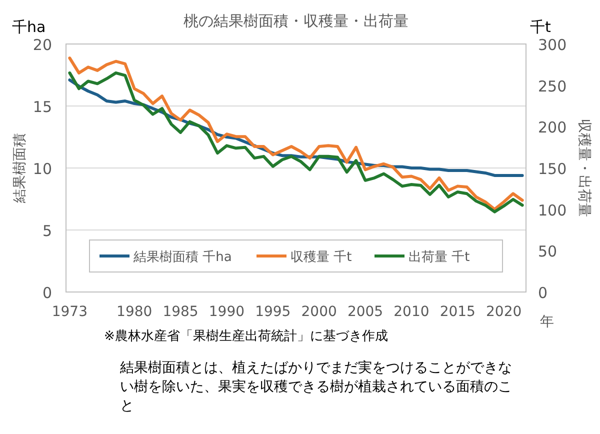 This screenshot has height=434, width=600. I want to click on legend-label: 出荷量 千t, so click(439, 257).